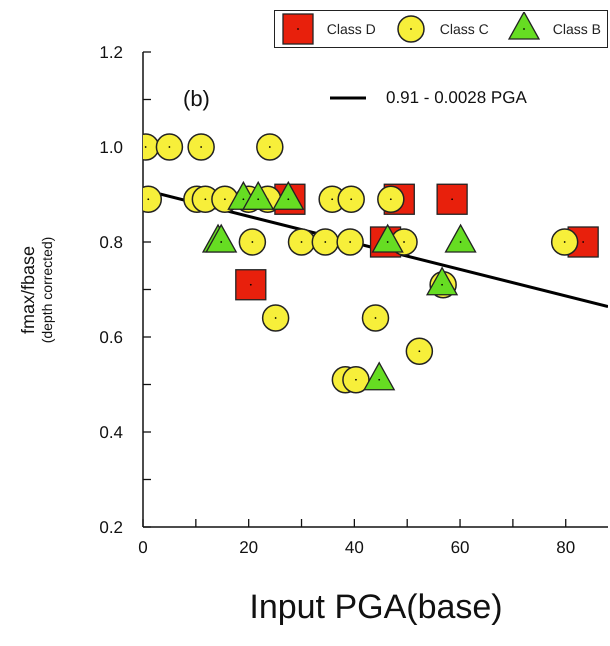  What do you see at coordinates (196, 99) in the screenshot?
I see `annotation: (b)` at bounding box center [196, 99].